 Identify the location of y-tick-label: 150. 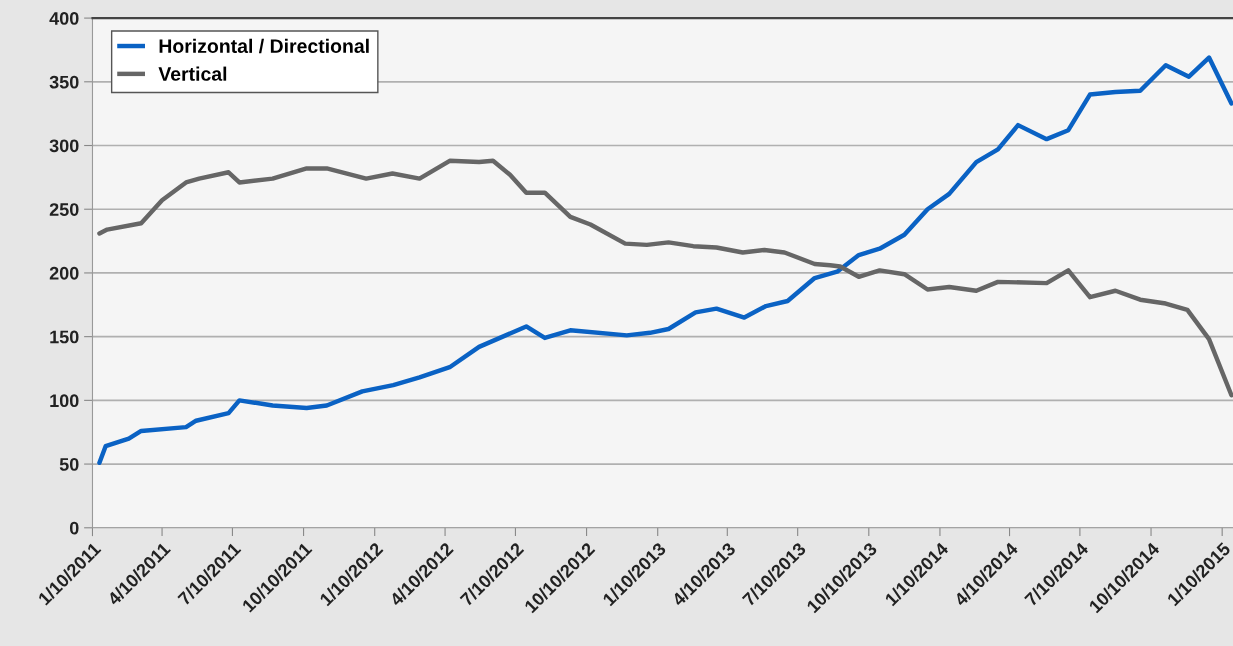
(64, 337).